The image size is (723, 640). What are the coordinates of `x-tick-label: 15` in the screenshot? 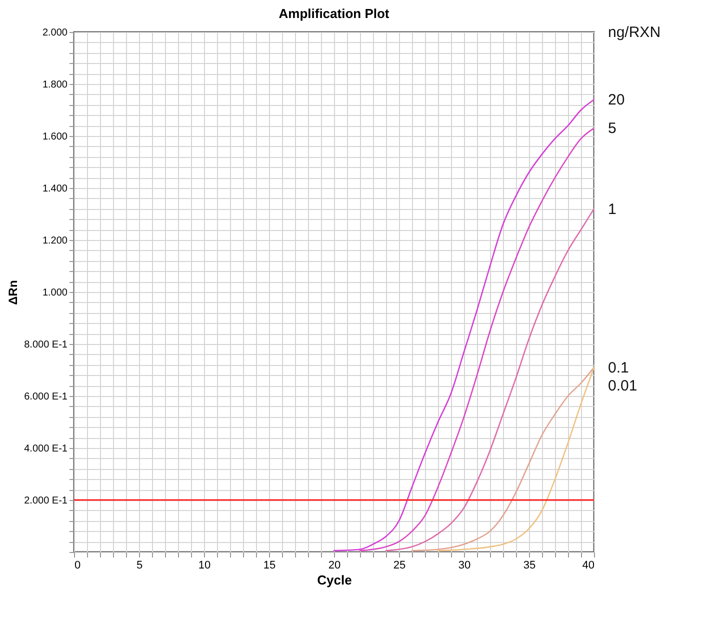 It's located at (269, 566).